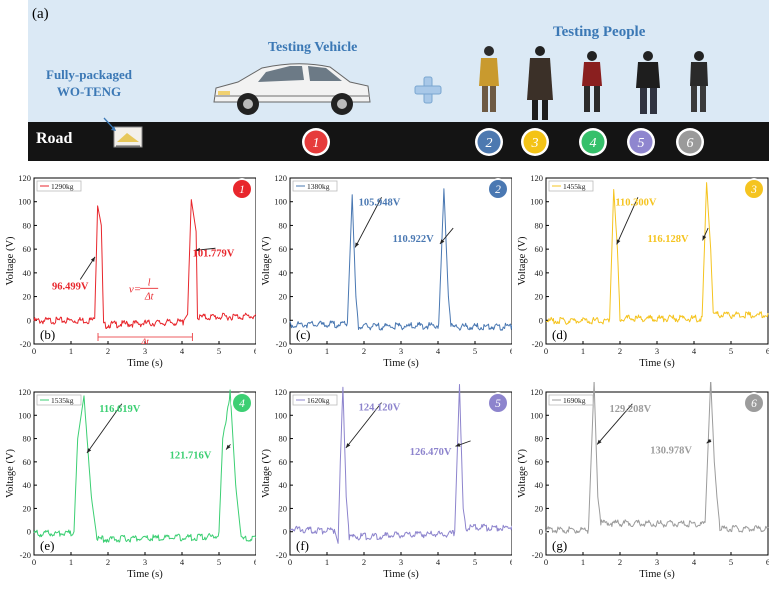 The width and height of the screenshot is (769, 601). What do you see at coordinates (489, 142) in the screenshot?
I see `badge-2-icon` at bounding box center [489, 142].